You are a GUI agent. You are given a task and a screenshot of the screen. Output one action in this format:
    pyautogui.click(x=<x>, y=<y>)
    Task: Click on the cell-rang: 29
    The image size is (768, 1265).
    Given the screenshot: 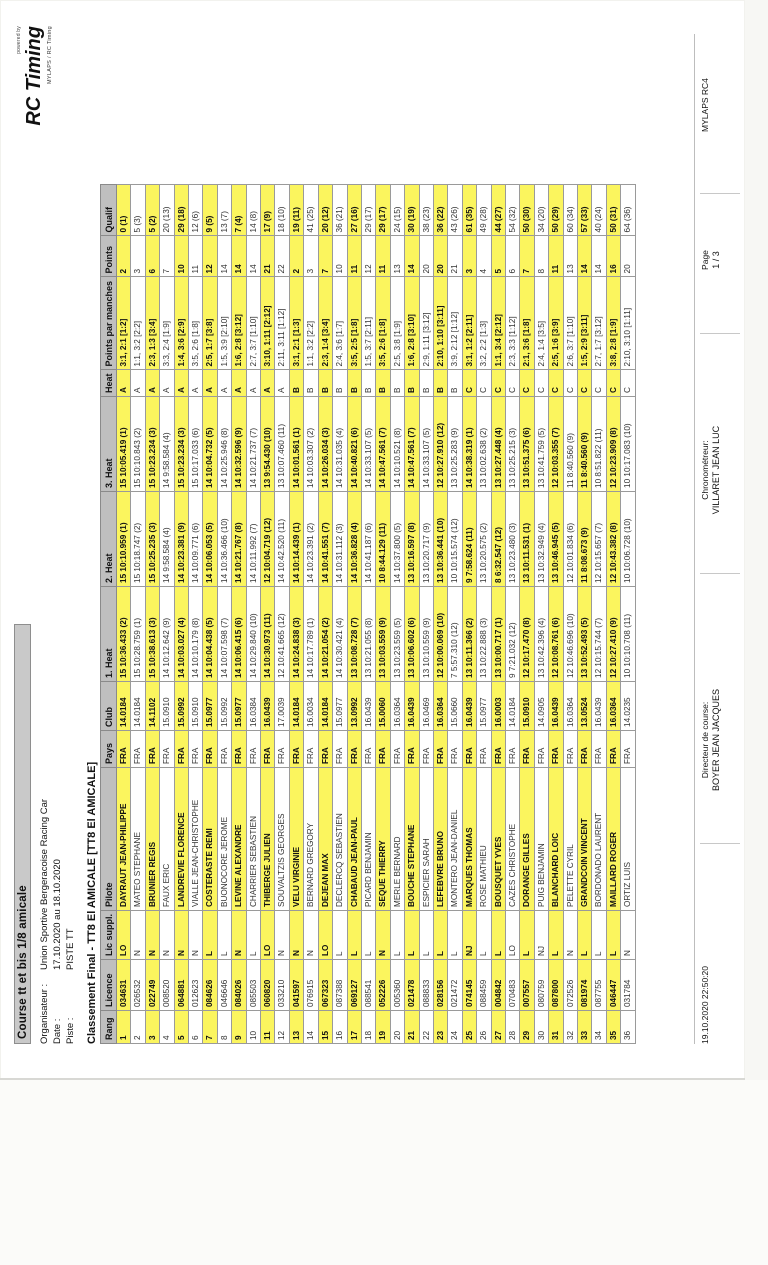 What is the action you would take?
    pyautogui.click(x=527, y=1027)
    